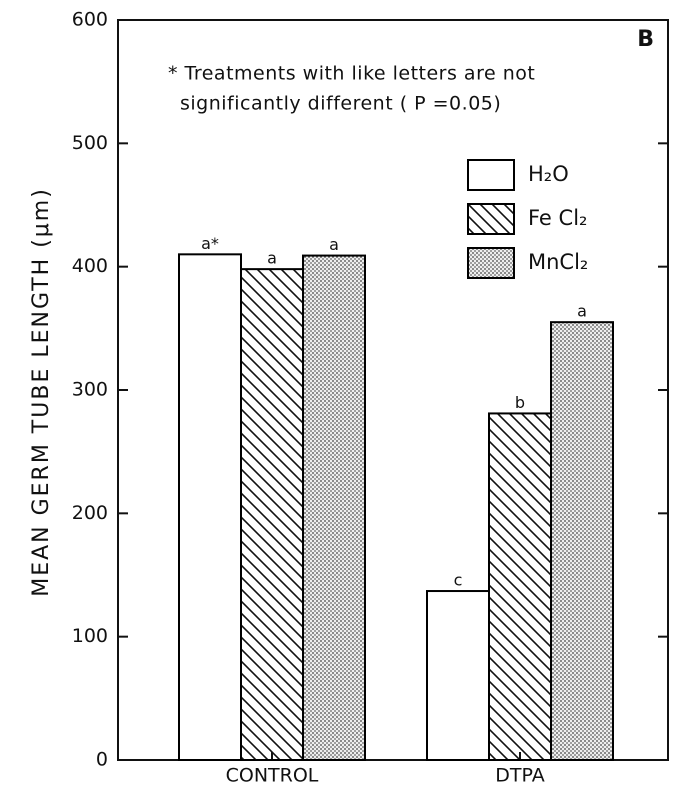 This screenshot has width=677, height=788. I want to click on note-line: significantly different ( P =0.05), so click(340, 104).